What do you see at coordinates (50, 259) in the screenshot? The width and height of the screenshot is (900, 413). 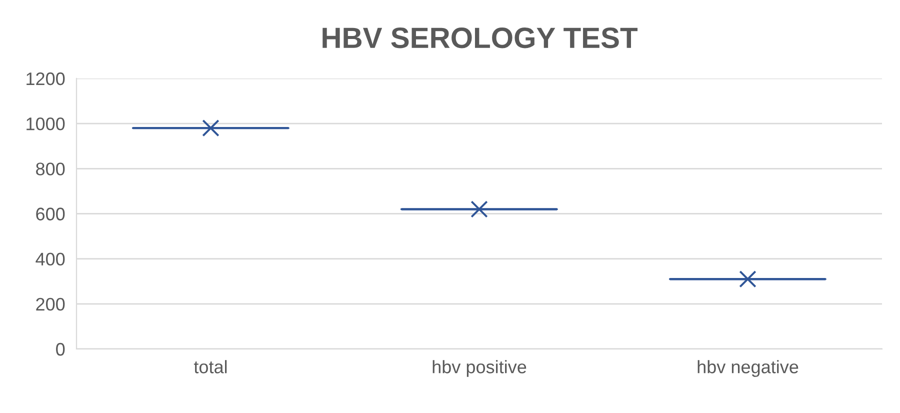 I see `y-tick-label: 400` at bounding box center [50, 259].